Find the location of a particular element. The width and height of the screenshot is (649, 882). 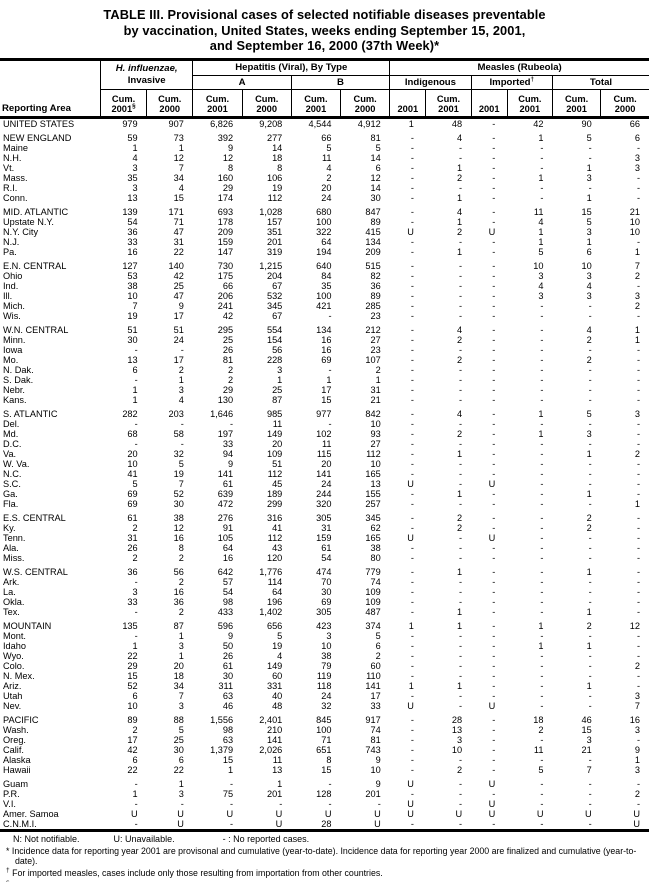

reporting-area-cell: S.C. is located at coordinates (12, 483).